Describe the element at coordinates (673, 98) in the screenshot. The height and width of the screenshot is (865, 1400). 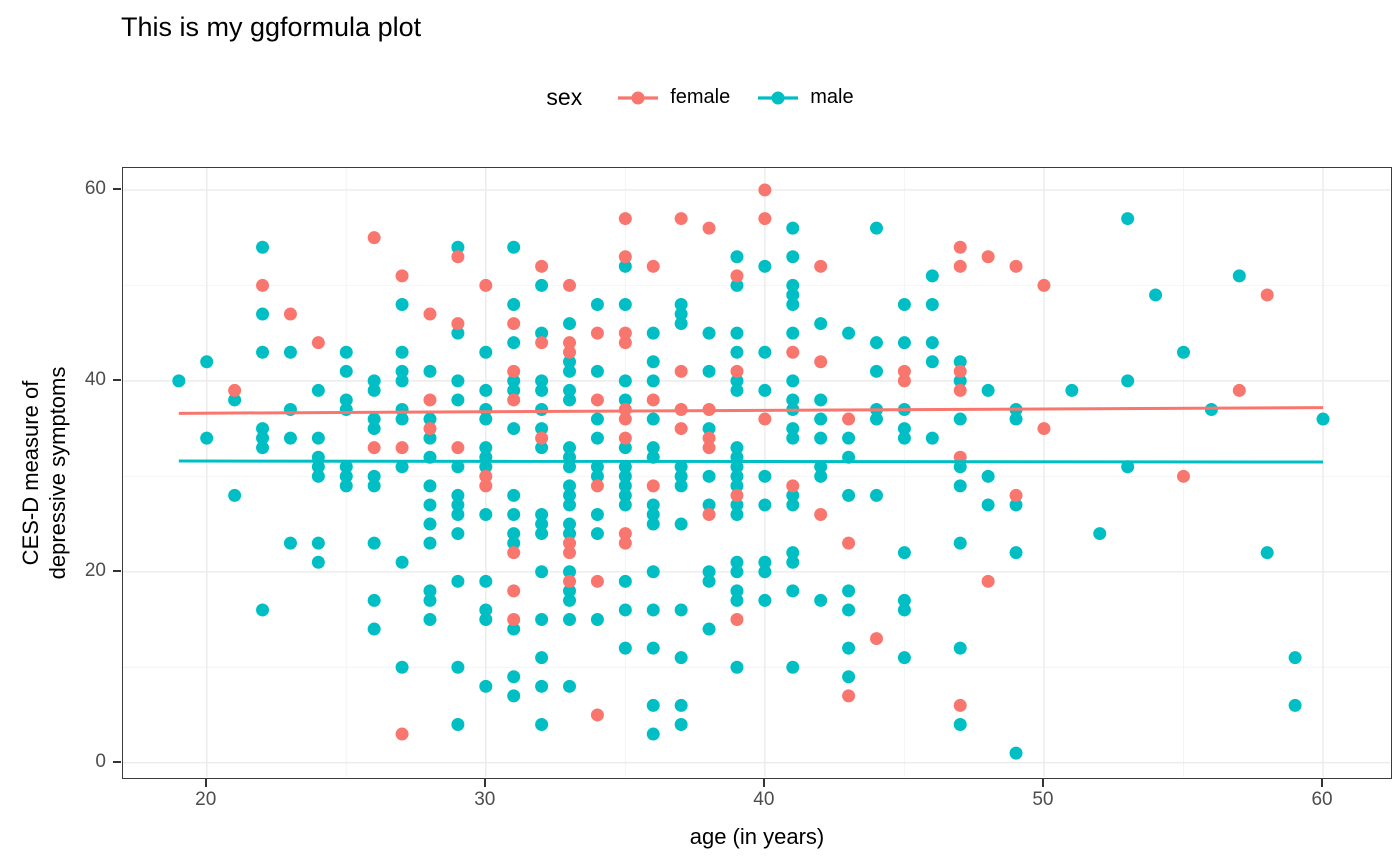
I see `legend-entry-female: female` at that location.